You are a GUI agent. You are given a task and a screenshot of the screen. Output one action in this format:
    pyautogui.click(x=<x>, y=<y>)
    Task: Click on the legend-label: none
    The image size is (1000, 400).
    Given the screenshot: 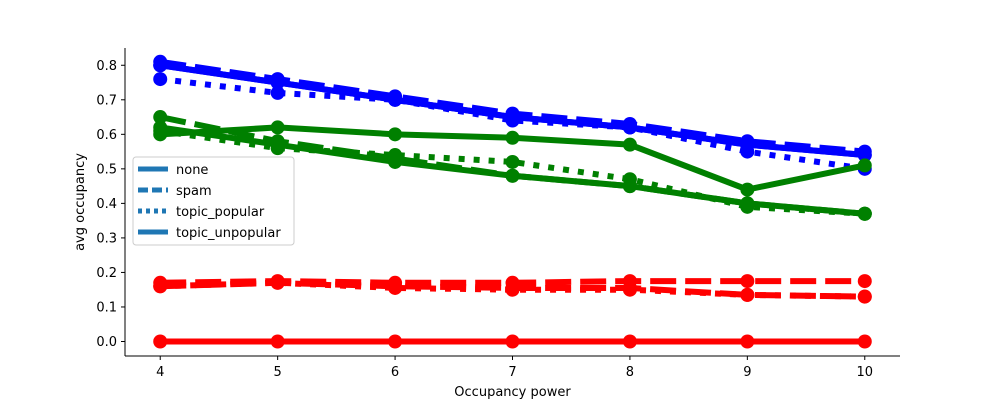 What is the action you would take?
    pyautogui.click(x=192, y=170)
    